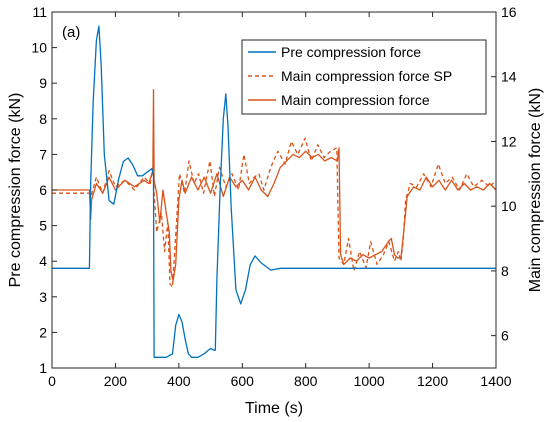 The height and width of the screenshot is (422, 550). Describe the element at coordinates (509, 12) in the screenshot. I see `y-right-tick-label: 16` at that location.